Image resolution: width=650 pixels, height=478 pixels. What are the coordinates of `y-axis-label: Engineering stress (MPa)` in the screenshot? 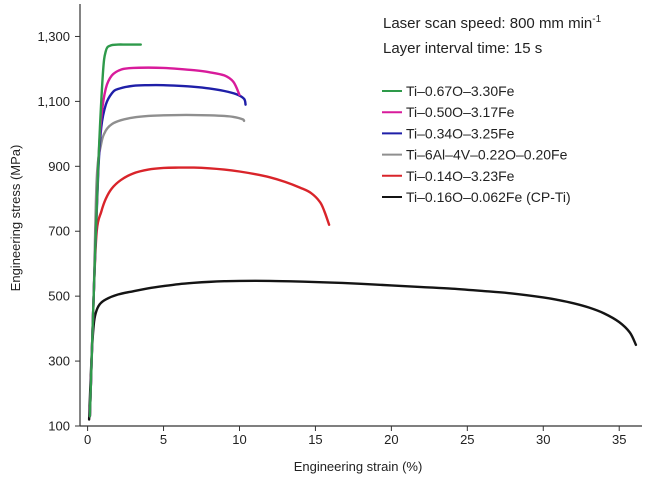 It's located at (15, 218).